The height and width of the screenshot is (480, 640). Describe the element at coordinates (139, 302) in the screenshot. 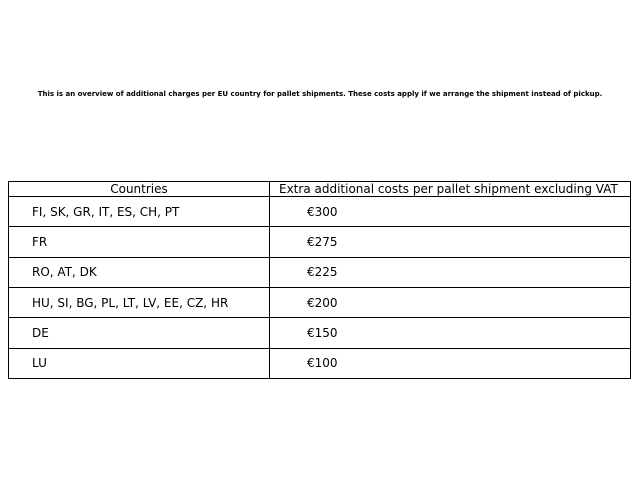

I see `countries-cell: HU, SI, BG, PL, LT, LV, EE, CZ, HR` at that location.